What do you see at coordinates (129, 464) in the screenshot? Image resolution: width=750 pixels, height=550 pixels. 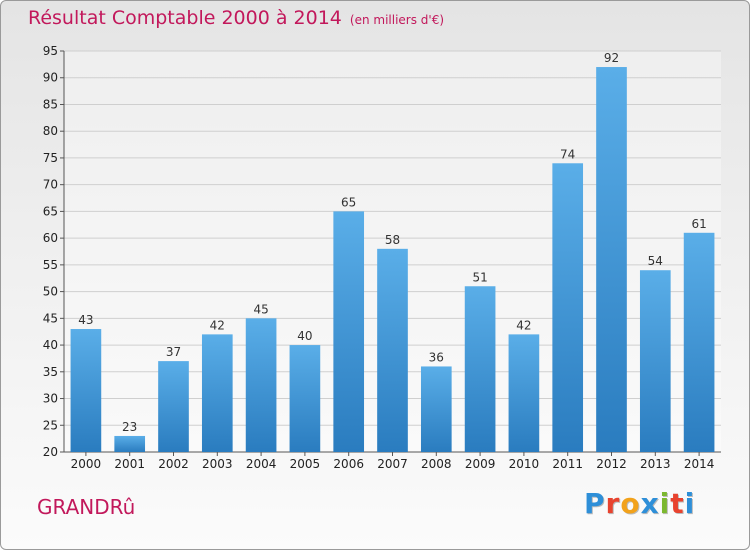 I see `x-tick-label-2001: 2001` at bounding box center [129, 464].